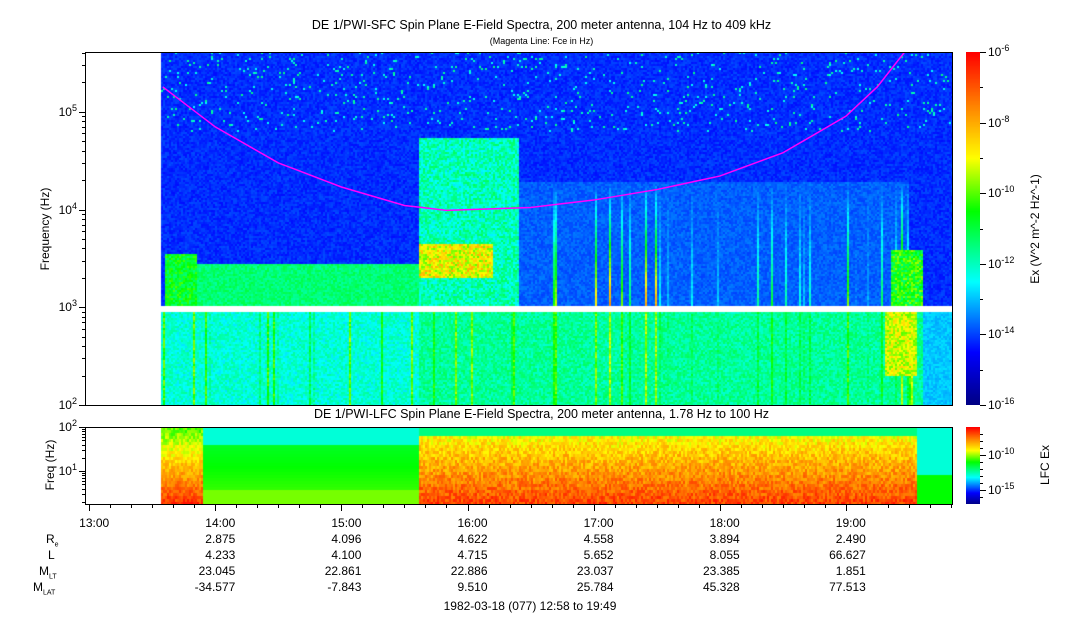  What do you see at coordinates (541, 41) in the screenshot?
I see `top-panel-subtitle: (Magenta Line: Fce in Hz)` at bounding box center [541, 41].